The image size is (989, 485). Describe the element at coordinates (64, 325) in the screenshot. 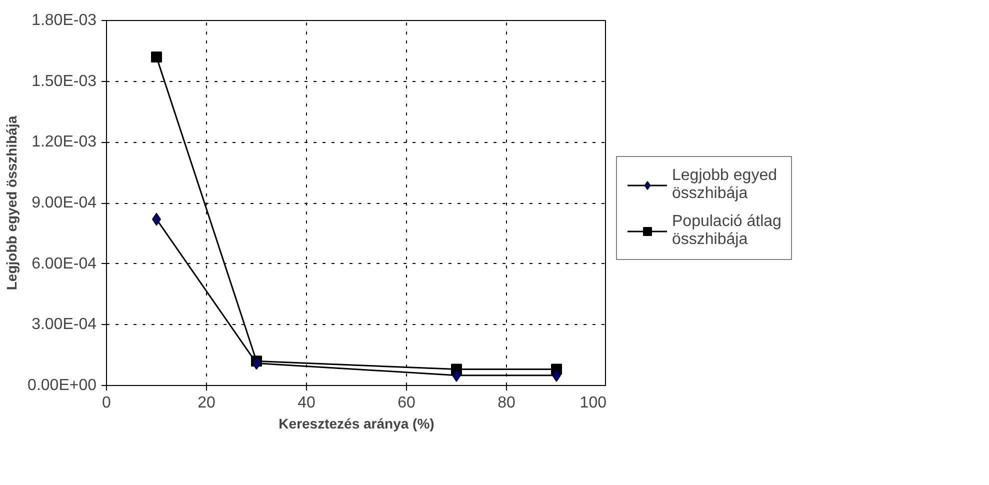

I see `y-tick-label: 3.00E-04` at that location.